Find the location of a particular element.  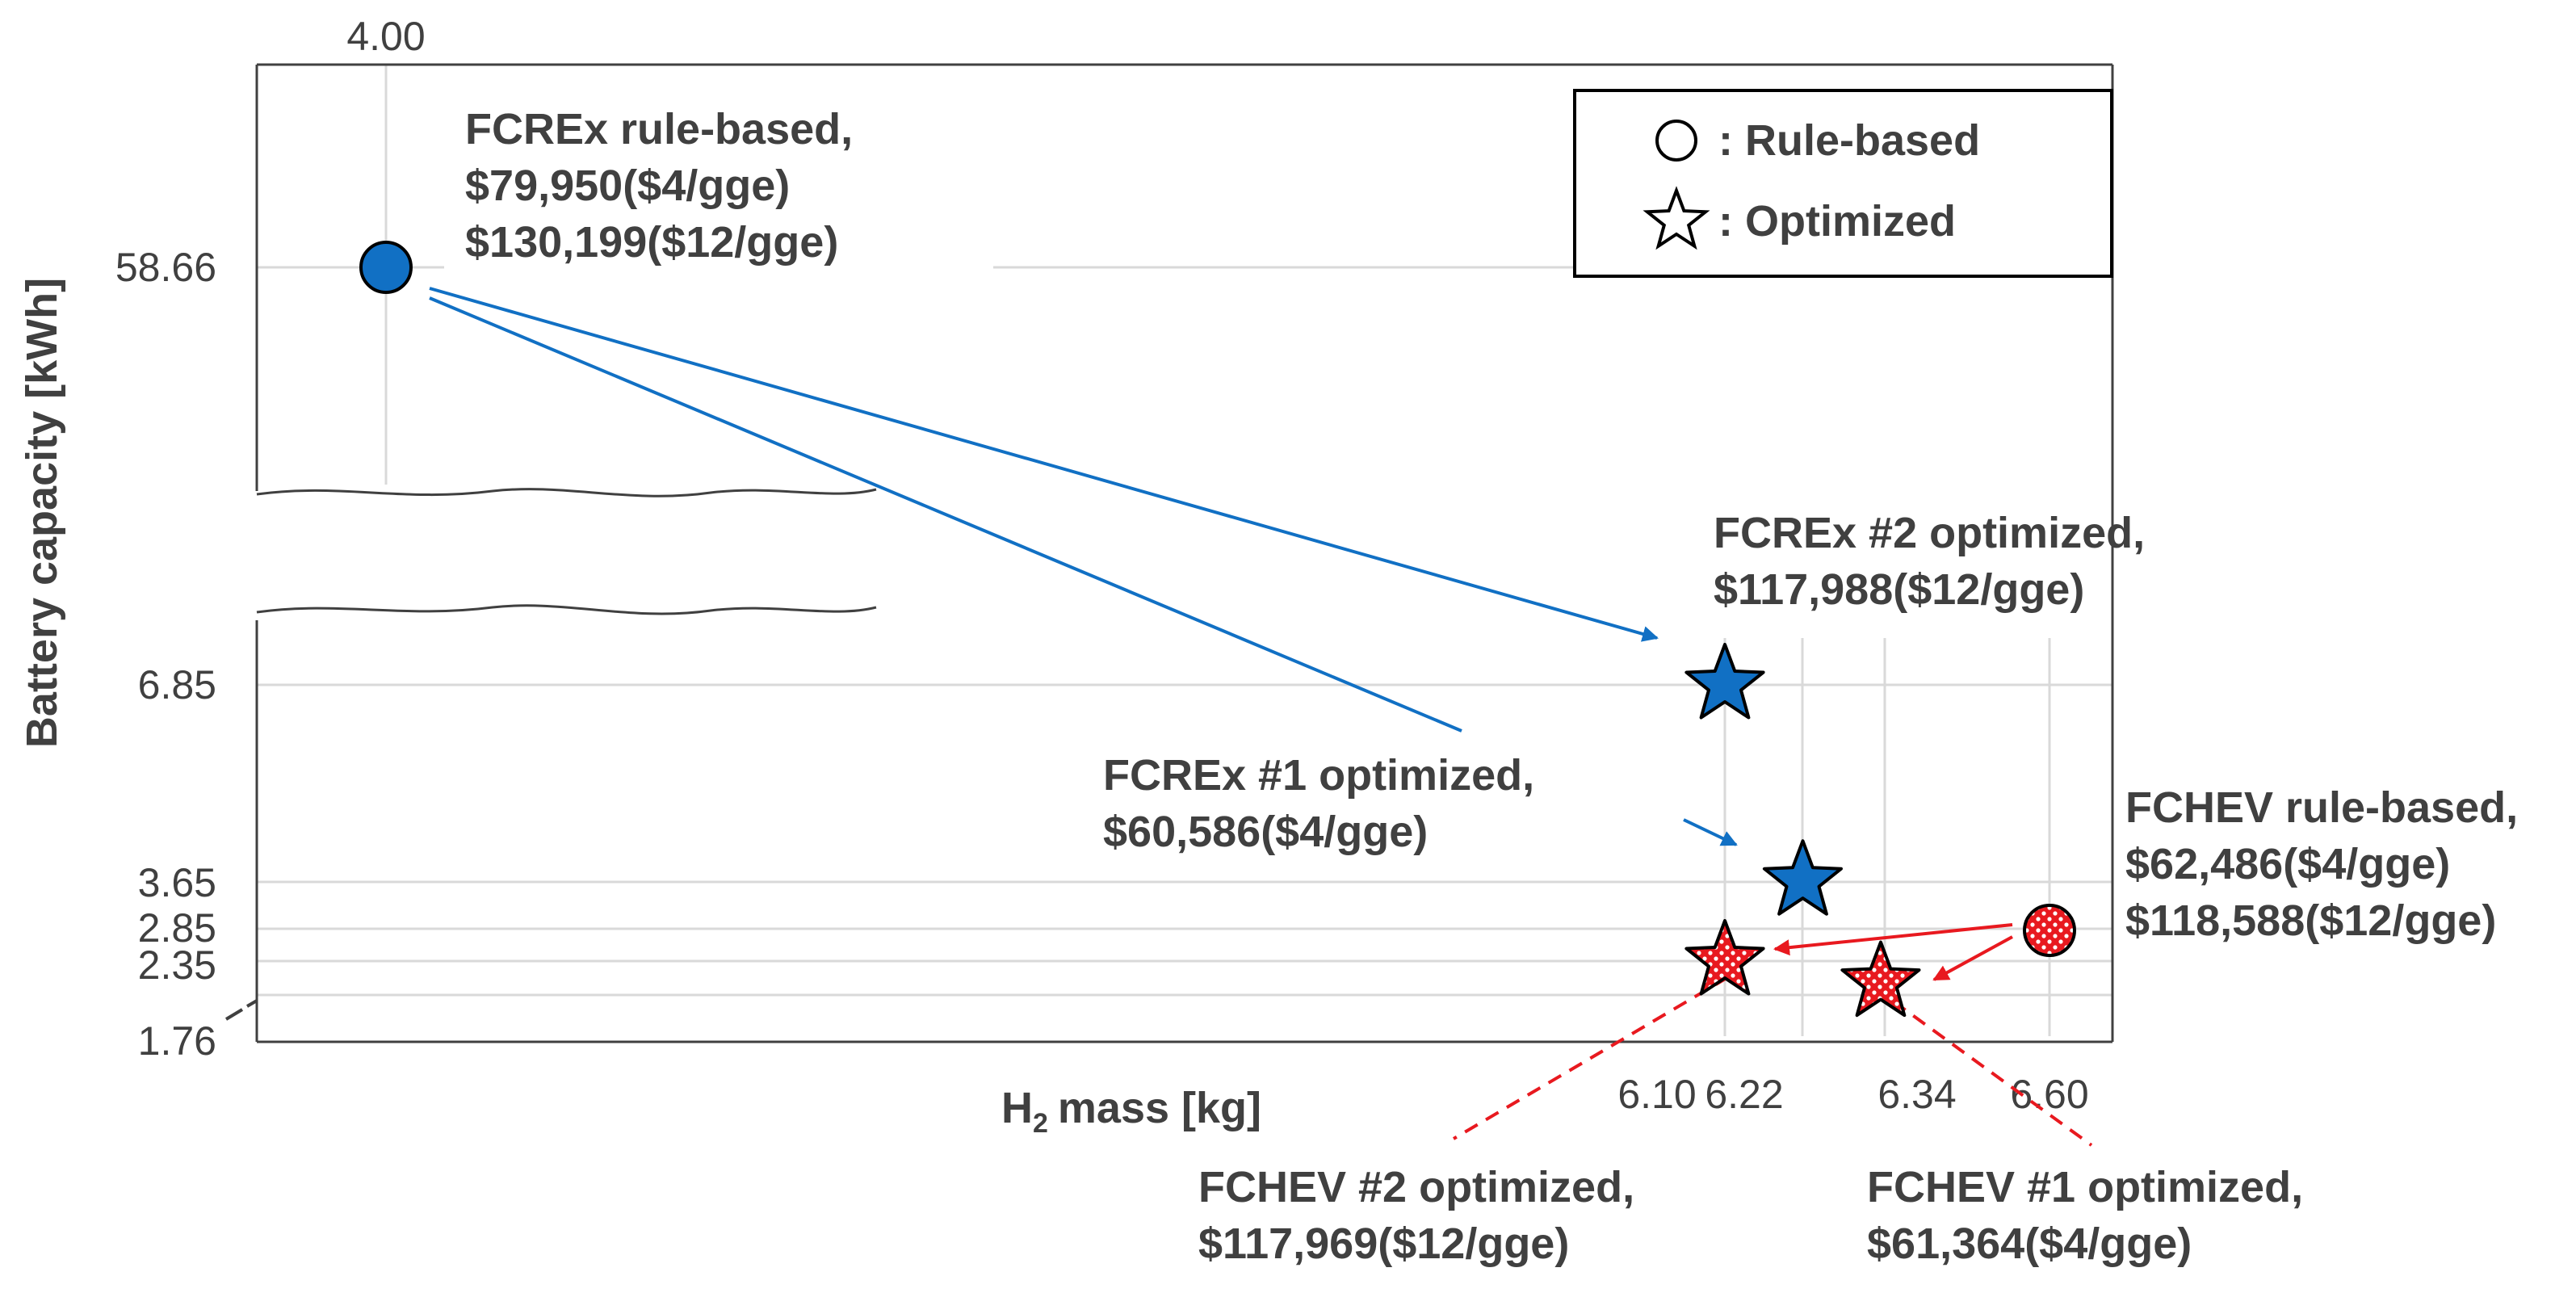

annotation-fcrex-opt1: FCREx #1 optimized, $60,586($4/gge) is located at coordinates (1318, 803).